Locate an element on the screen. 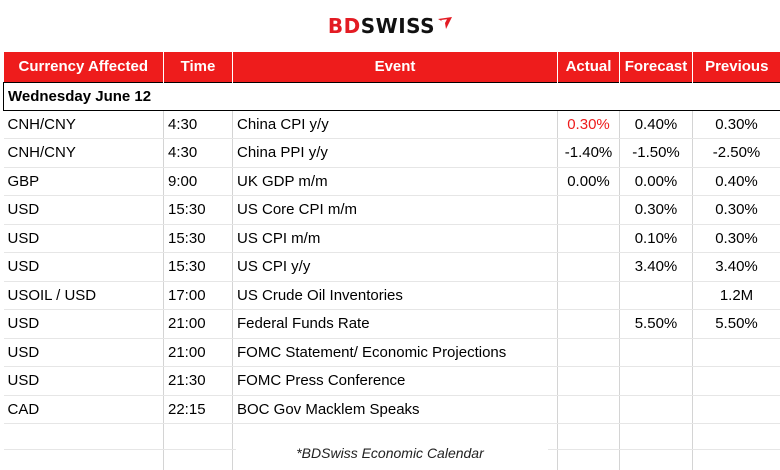 The height and width of the screenshot is (470, 780). cell-event: UK GDP m/m is located at coordinates (395, 181).